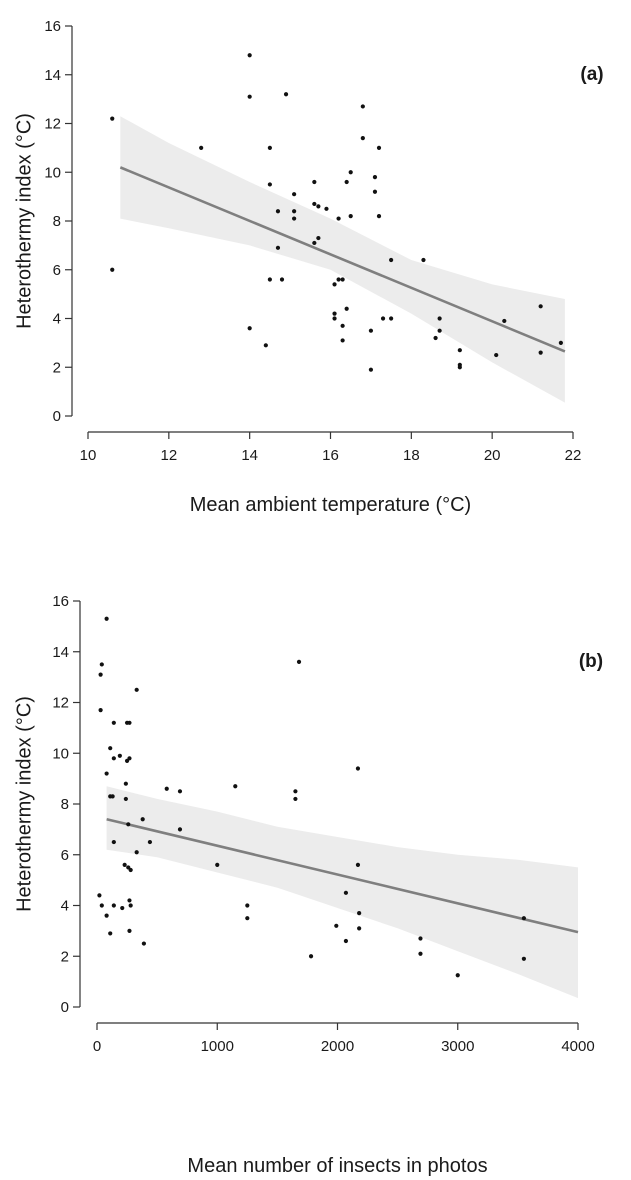 This screenshot has width=631, height=1180. I want to click on x-tick-label: 1000, so click(217, 1046).